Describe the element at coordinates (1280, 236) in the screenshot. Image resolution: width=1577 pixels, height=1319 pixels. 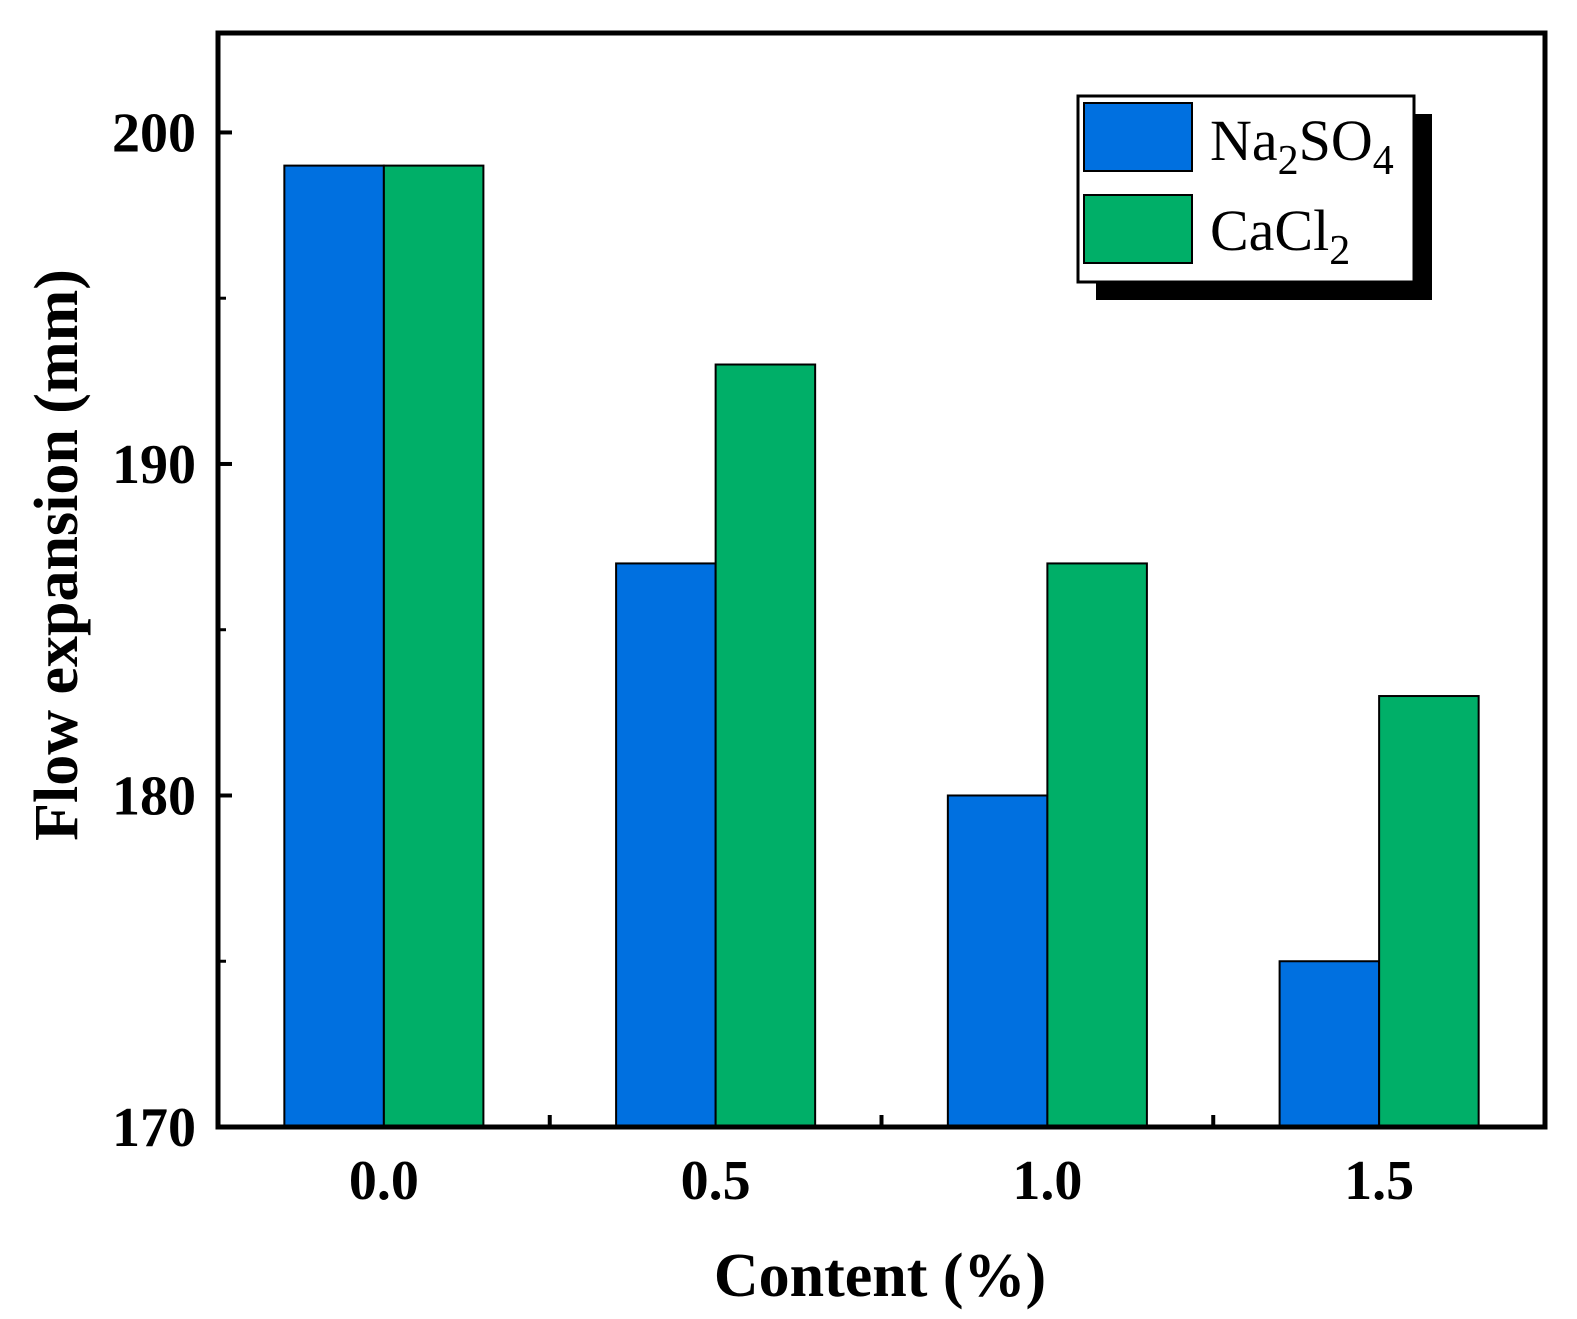
I see `legend-label-cacl2: CaCl2` at that location.